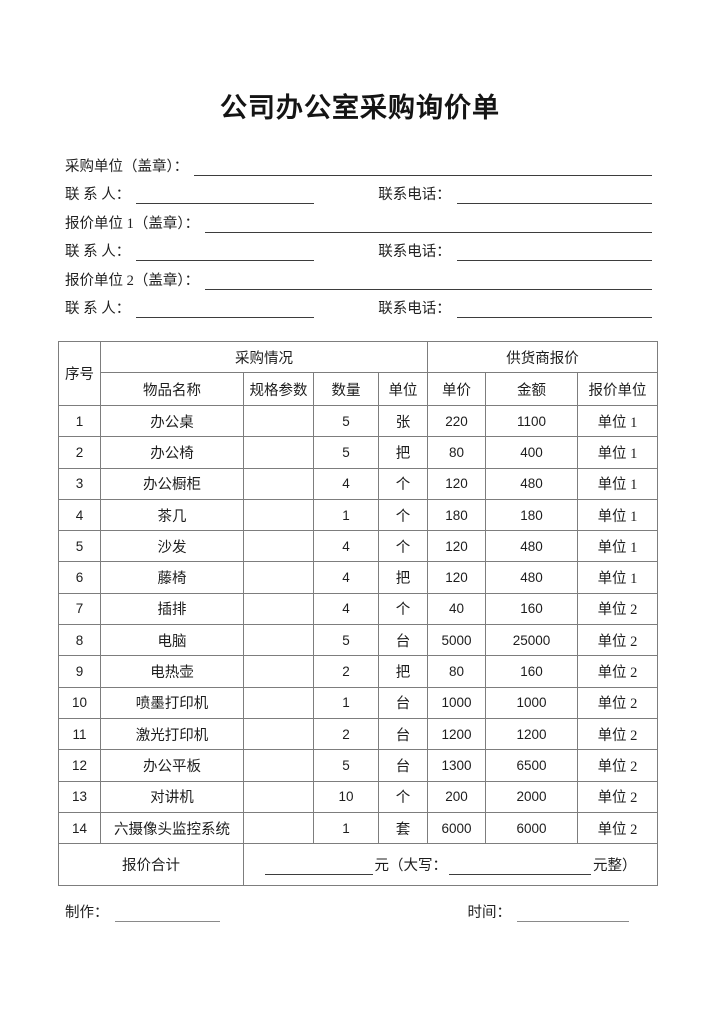  Describe the element at coordinates (358, 275) in the screenshot. I see `fill-in-line: 报价单位 2（盖章）：` at that location.